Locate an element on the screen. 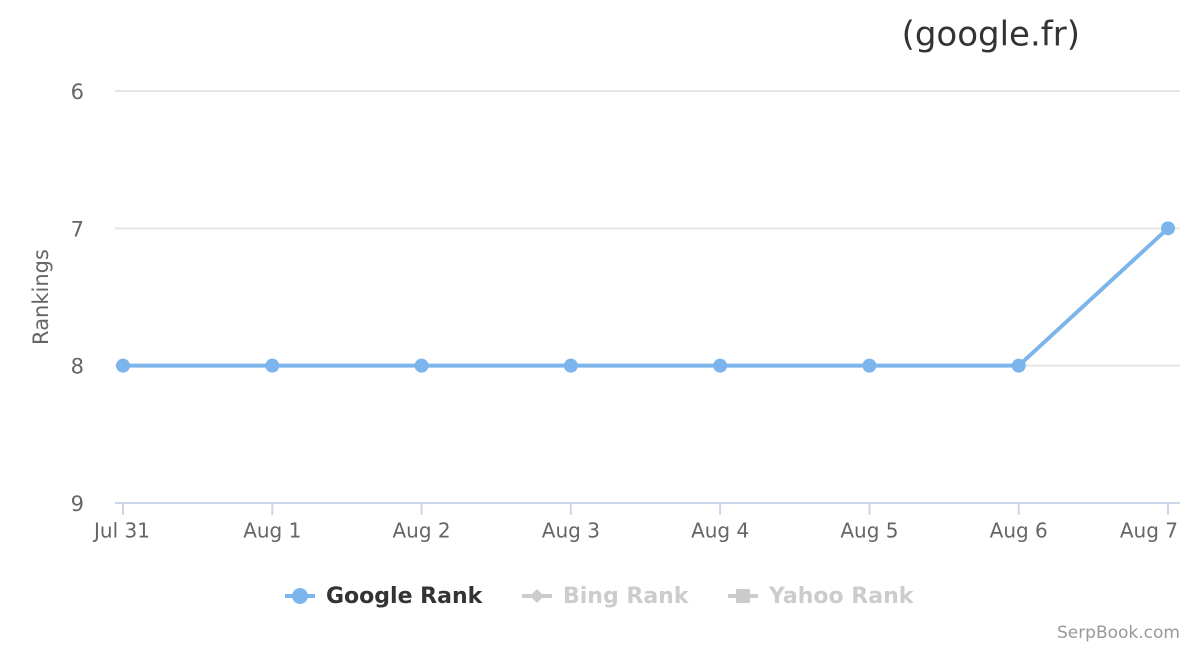 This screenshot has height=650, width=1200. x-tick-label: Aug 7 is located at coordinates (1149, 531).